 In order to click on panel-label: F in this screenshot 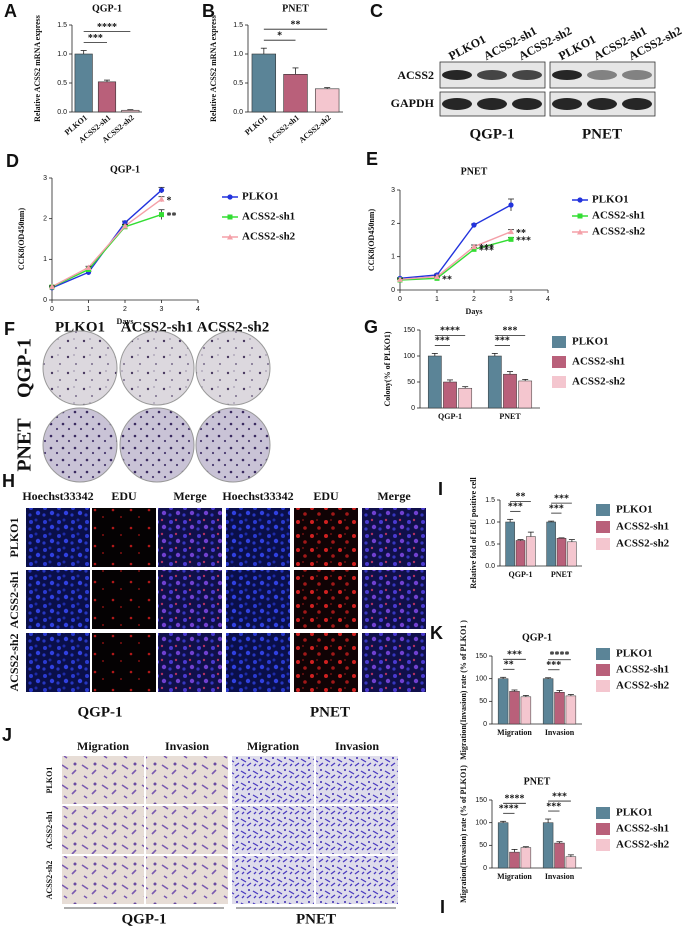, I will do `click(9, 329)`.